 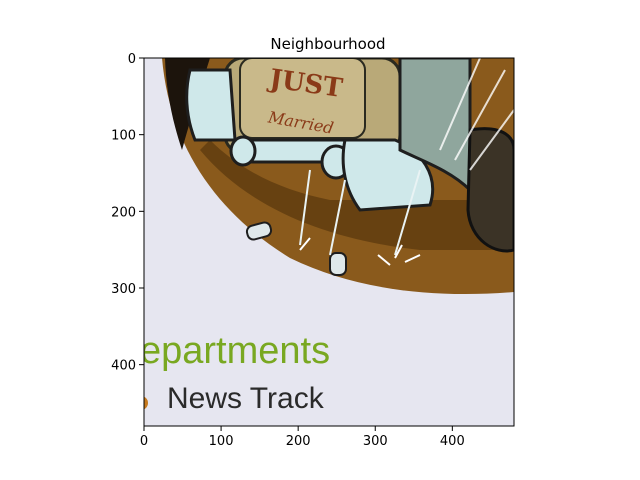 What do you see at coordinates (375, 441) in the screenshot?
I see `x-tick-label: 300` at bounding box center [375, 441].